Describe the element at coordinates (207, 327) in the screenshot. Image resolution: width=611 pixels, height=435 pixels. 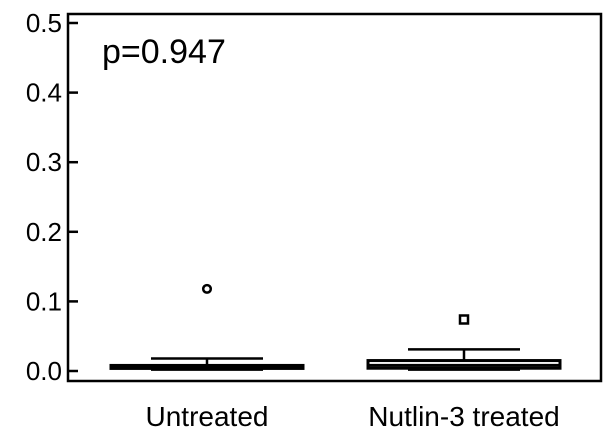
I see `box-untreated` at that location.